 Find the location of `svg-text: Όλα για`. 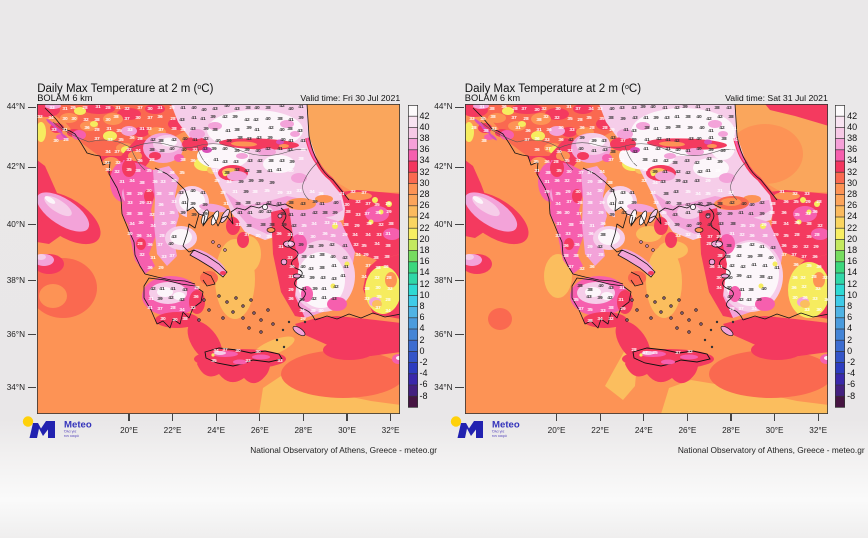

svg-text: Όλα για is located at coordinates (69, 432).